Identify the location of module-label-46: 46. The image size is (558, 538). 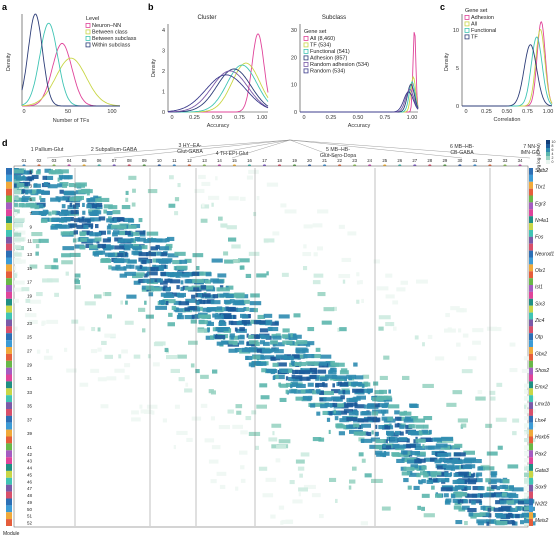
(30, 481).